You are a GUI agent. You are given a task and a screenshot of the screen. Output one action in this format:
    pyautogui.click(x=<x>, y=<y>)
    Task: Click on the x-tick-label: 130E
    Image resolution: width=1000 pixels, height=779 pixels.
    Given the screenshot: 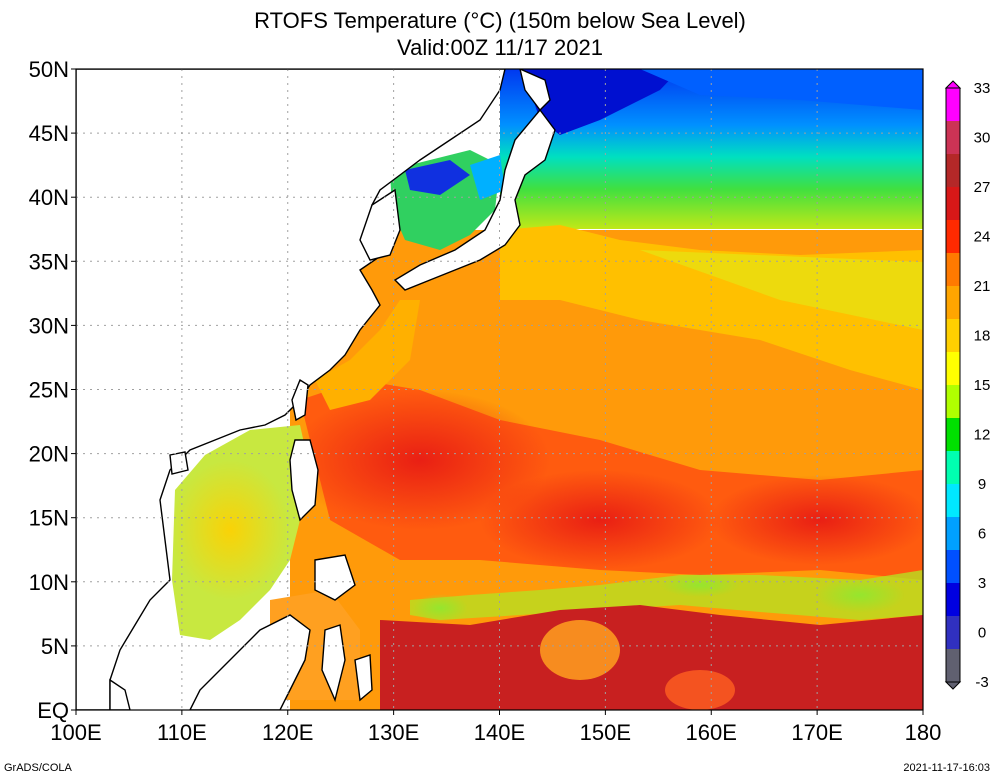 What is the action you would take?
    pyautogui.click(x=393, y=732)
    